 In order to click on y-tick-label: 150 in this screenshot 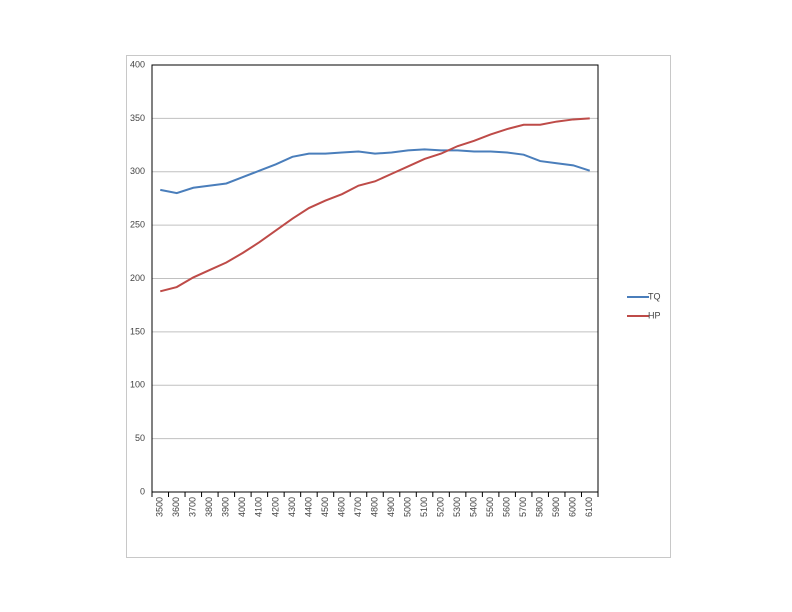, I will do `click(137, 331)`.